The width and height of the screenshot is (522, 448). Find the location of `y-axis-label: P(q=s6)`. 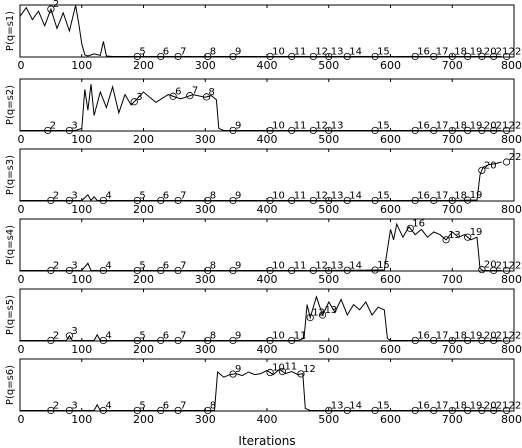

y-axis-label: P(q=s6) is located at coordinates (10, 385).